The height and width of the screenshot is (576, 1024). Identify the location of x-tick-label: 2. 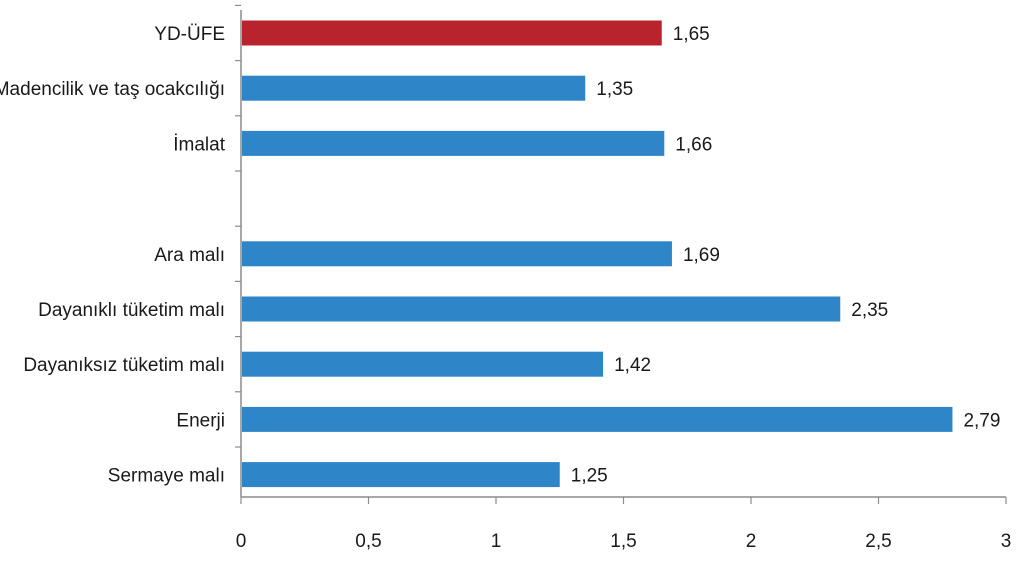
(751, 541).